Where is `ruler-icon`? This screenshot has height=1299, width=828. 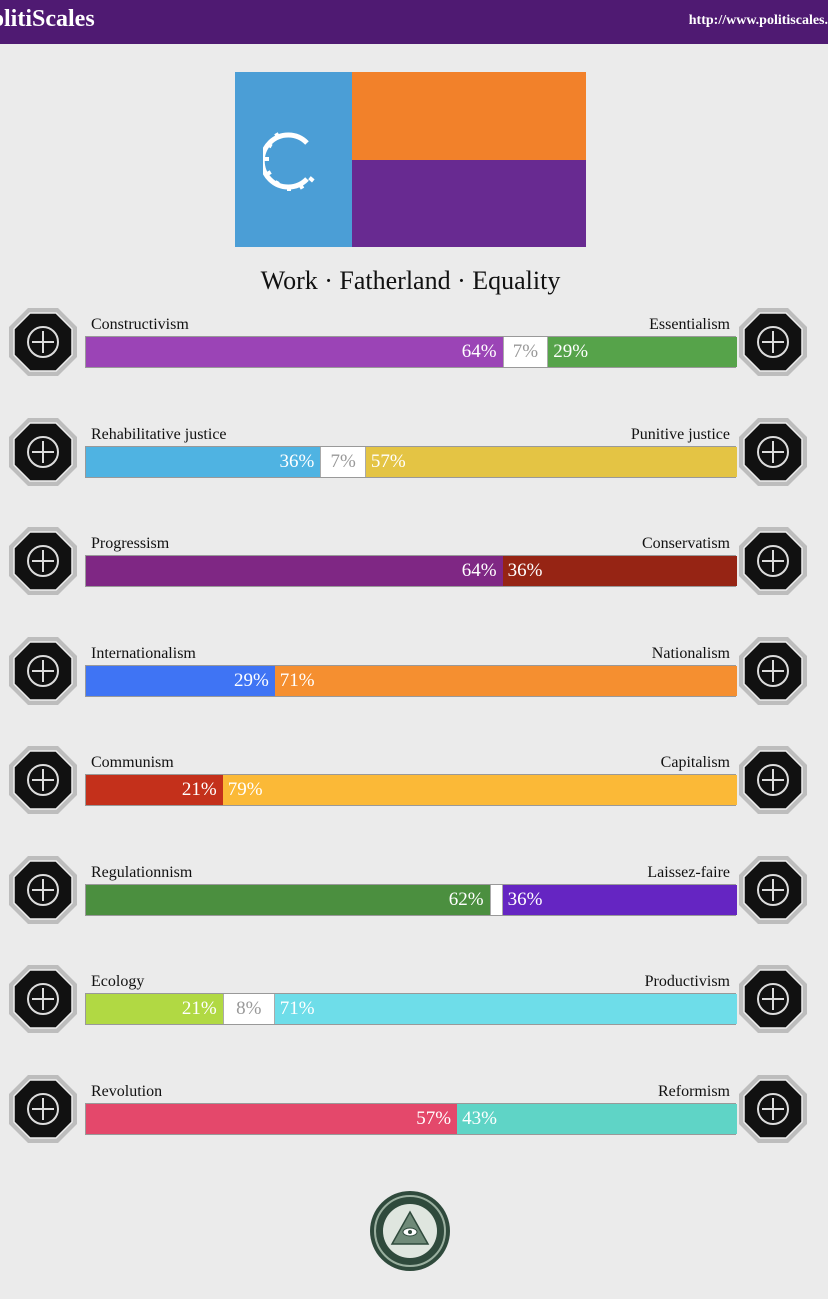
ruler-icon is located at coordinates (43, 890).